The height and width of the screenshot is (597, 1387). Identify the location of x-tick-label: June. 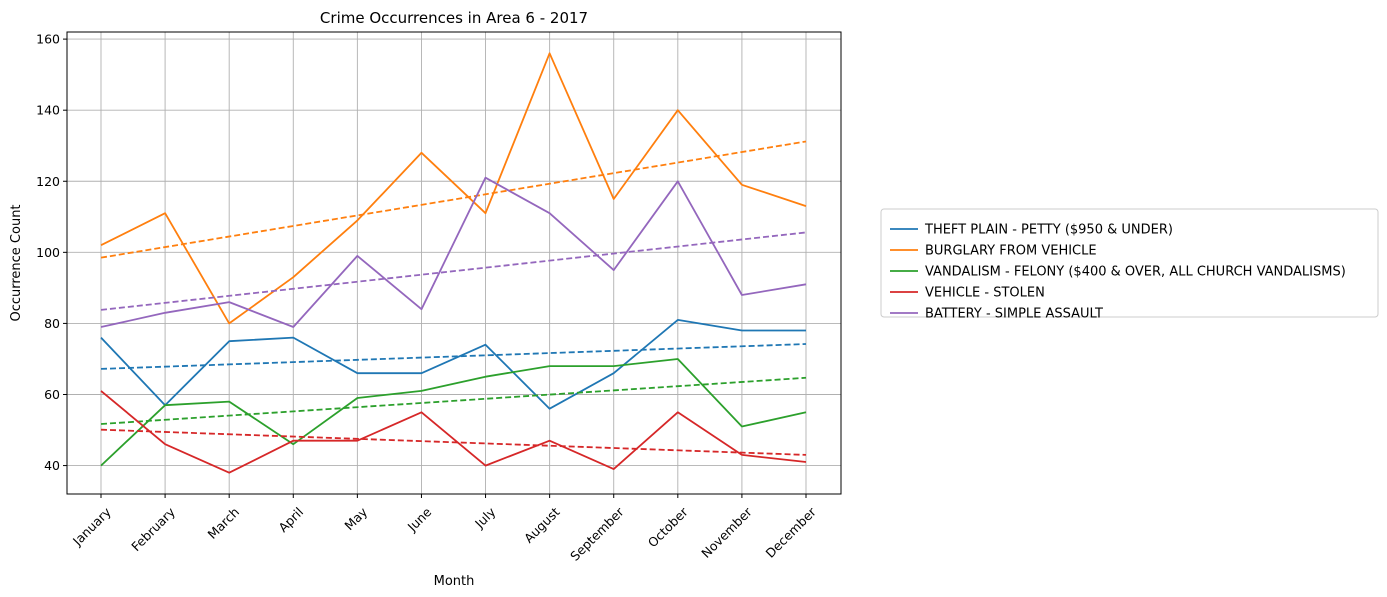
(419, 519).